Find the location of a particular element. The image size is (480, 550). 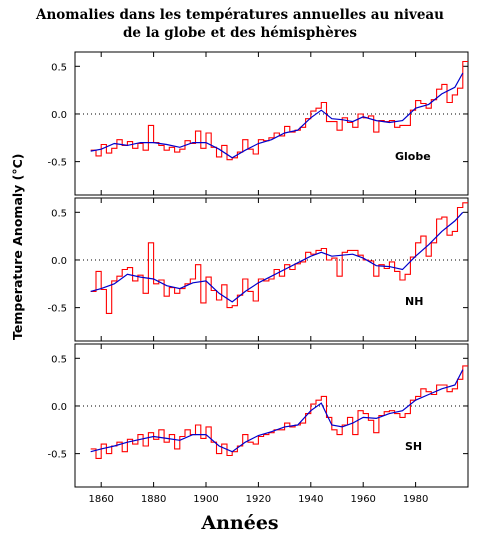

y-tick-label-globe: 0.5 is located at coordinates (59, 67).